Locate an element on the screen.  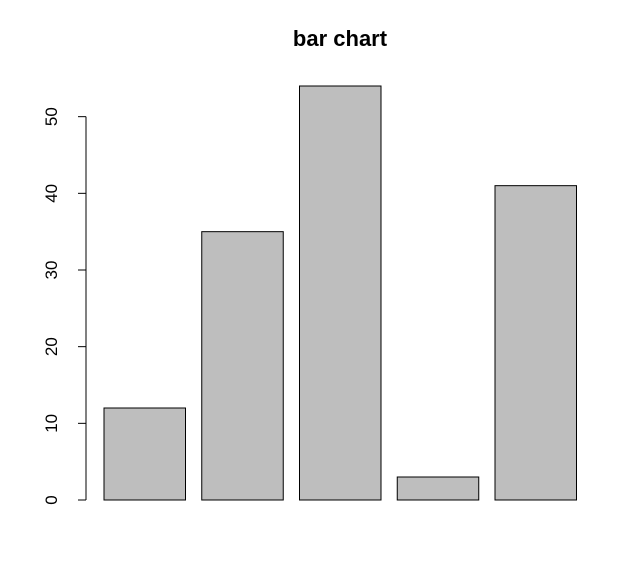
y-tick-label: 50 is located at coordinates (51, 116).